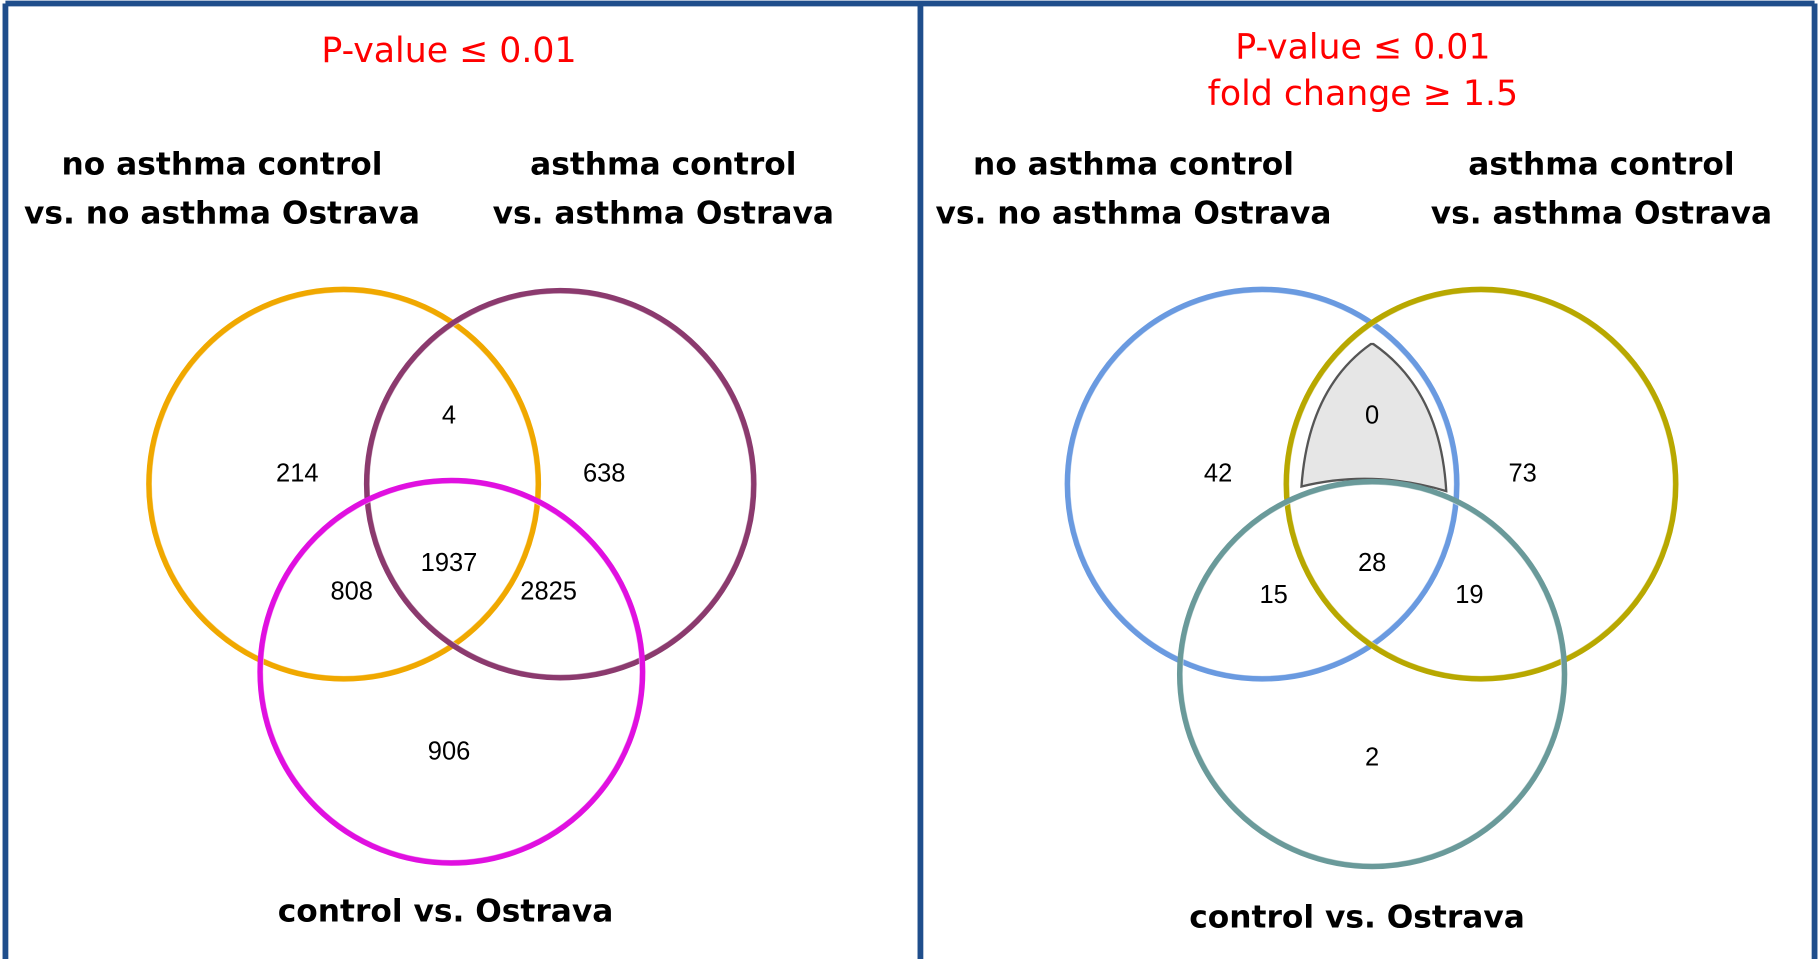 The width and height of the screenshot is (1820, 959). Describe the element at coordinates (1372, 416) in the screenshot. I see `region-count: 0` at that location.